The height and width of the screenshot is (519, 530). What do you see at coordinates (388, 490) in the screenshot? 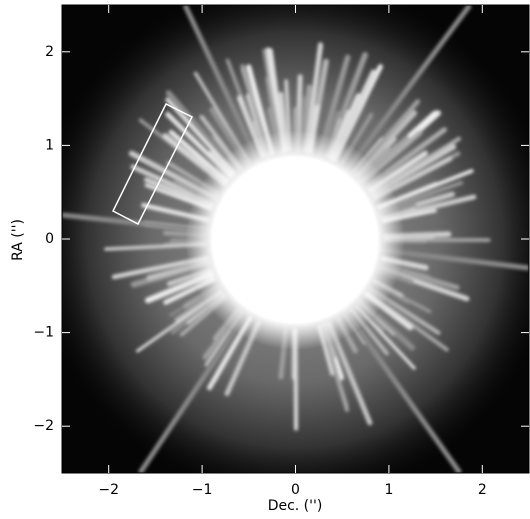
I see `x-tick-label: 1` at bounding box center [388, 490].